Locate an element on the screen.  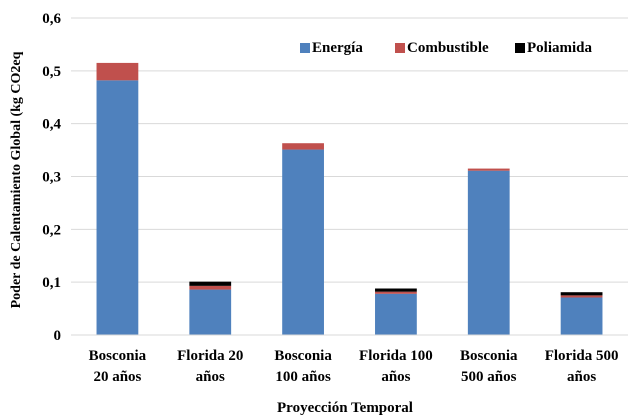
y-tick-label: 0,1 is located at coordinates (51, 283).